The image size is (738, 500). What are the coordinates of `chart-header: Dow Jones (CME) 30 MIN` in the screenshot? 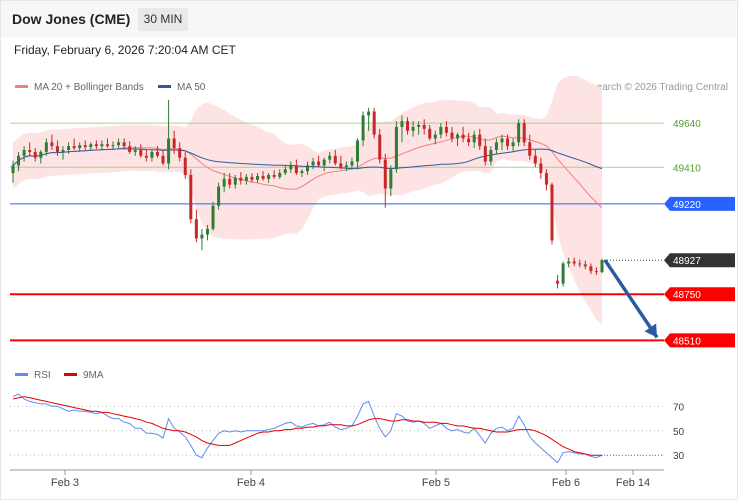 It's located at (369, 19).